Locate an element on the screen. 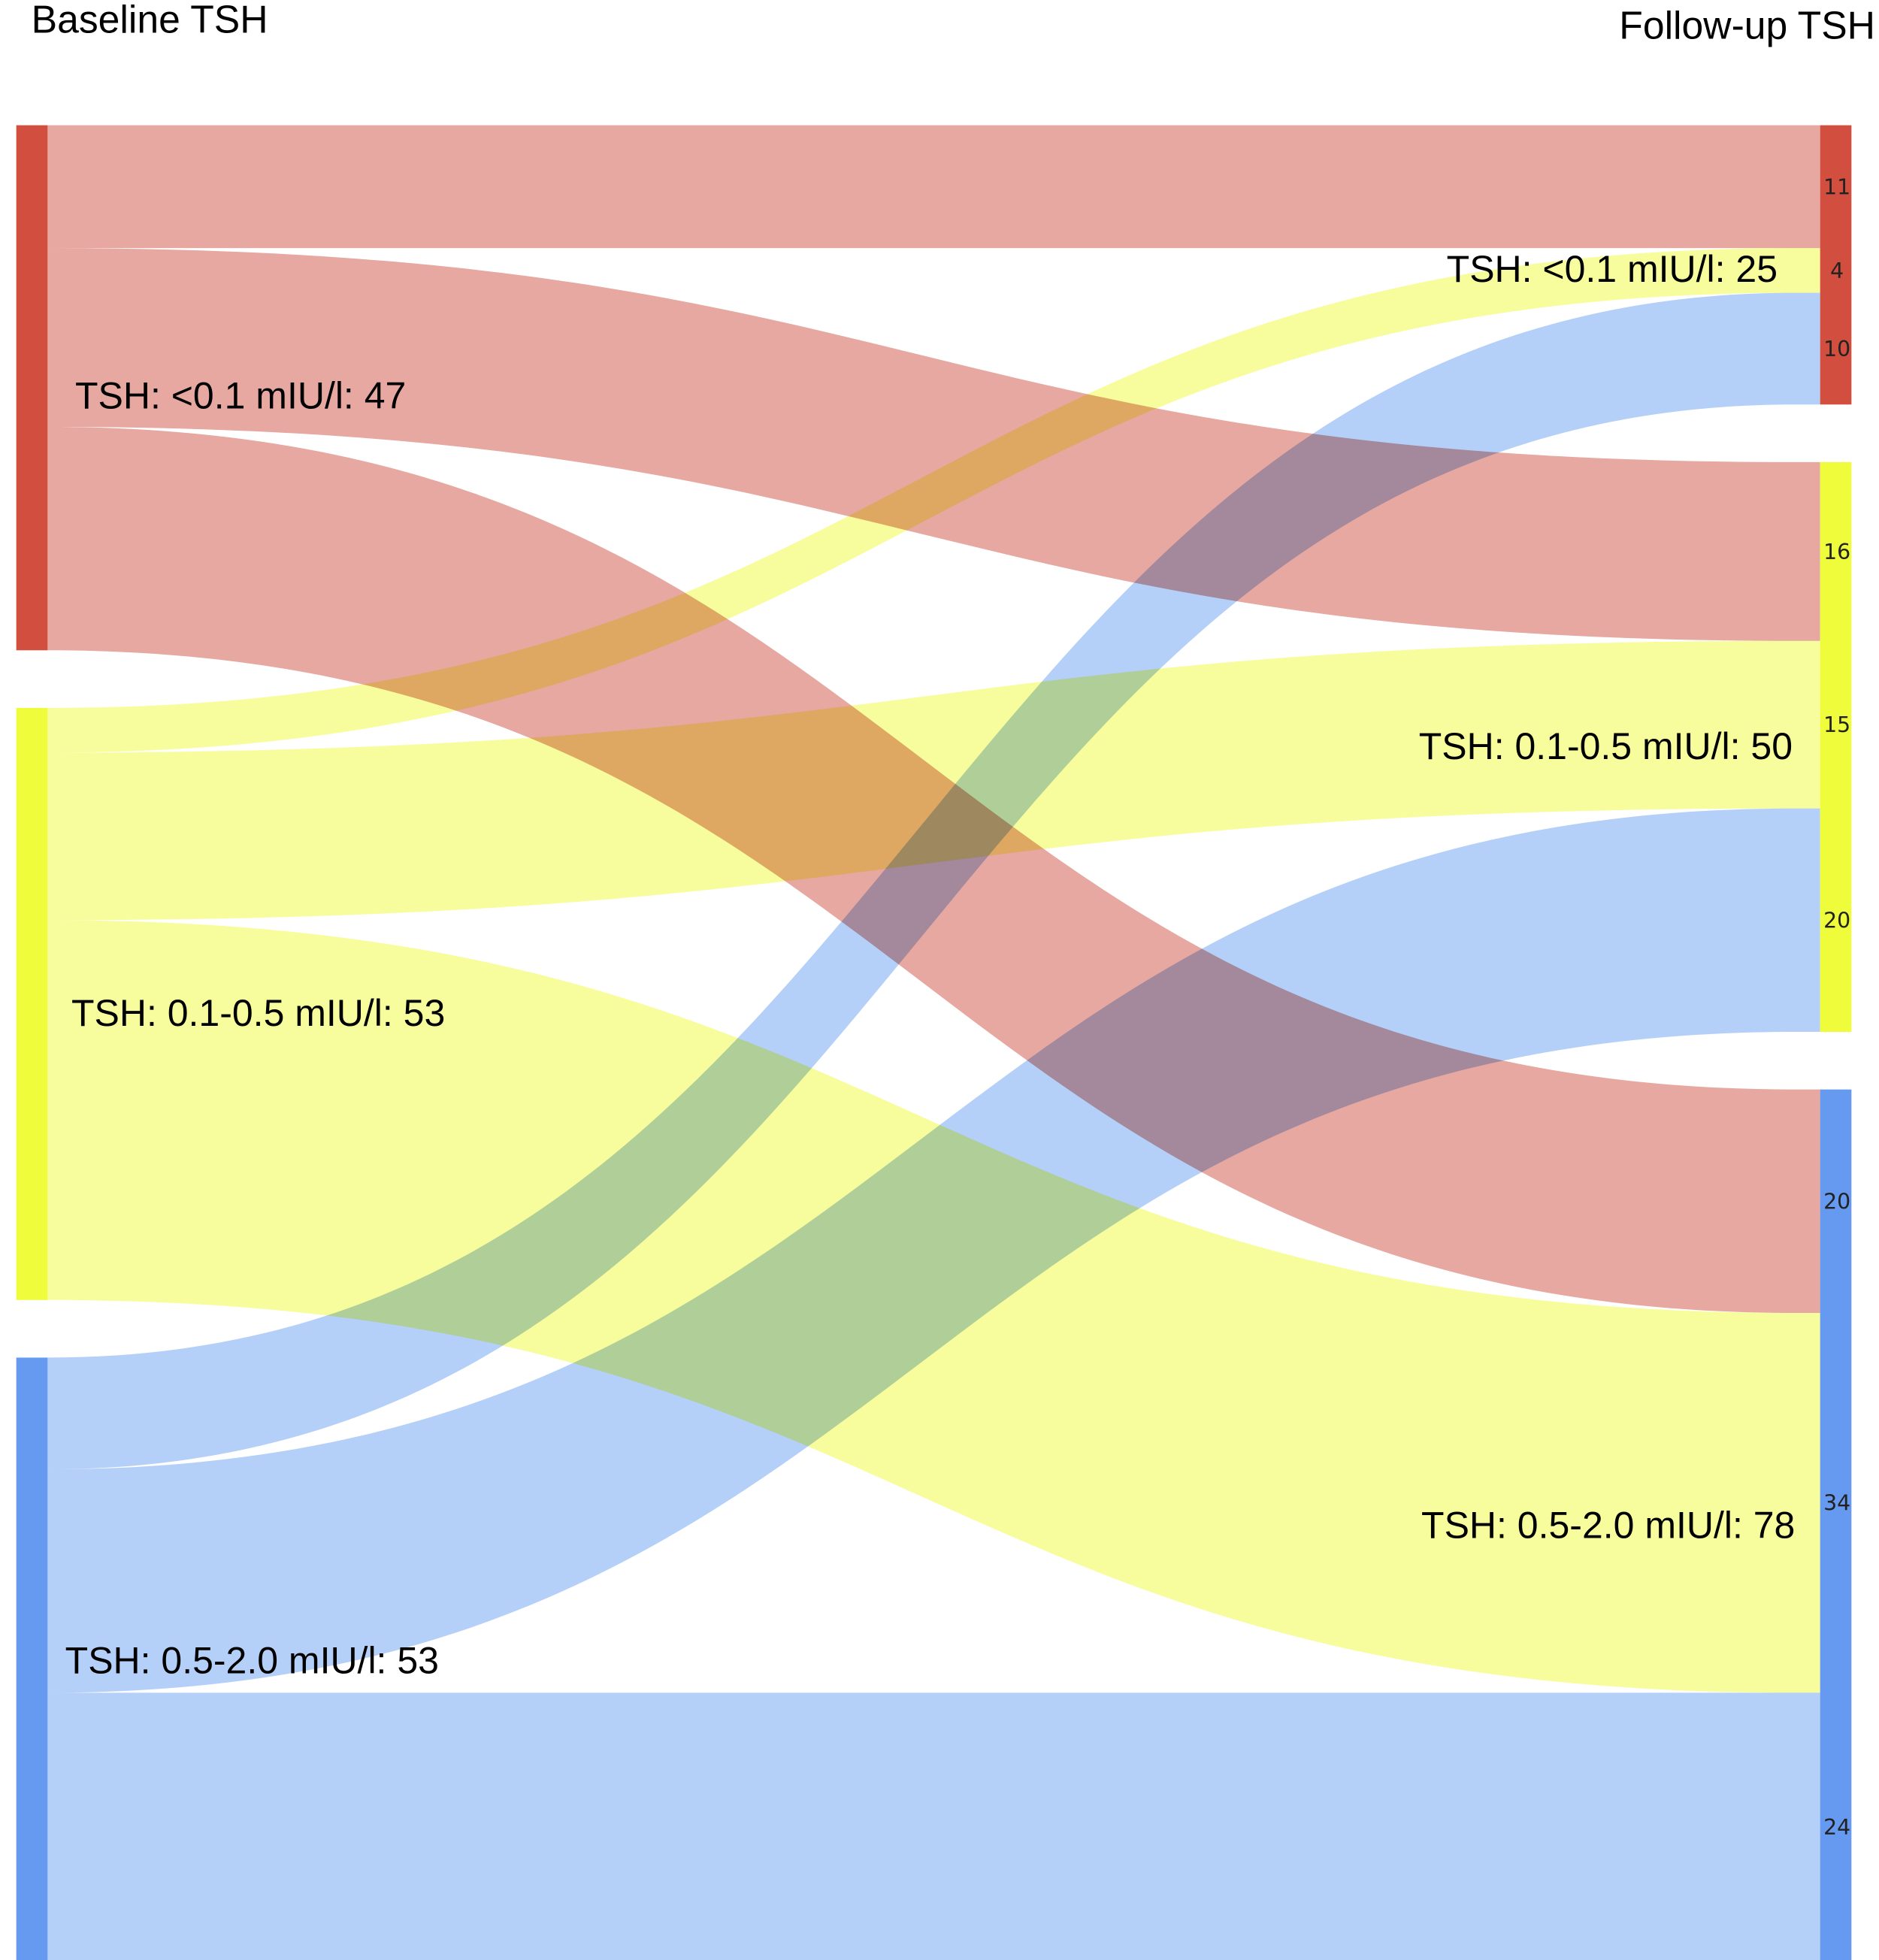 The width and height of the screenshot is (1879, 1960). left-node-l0105 is located at coordinates (32, 1003).